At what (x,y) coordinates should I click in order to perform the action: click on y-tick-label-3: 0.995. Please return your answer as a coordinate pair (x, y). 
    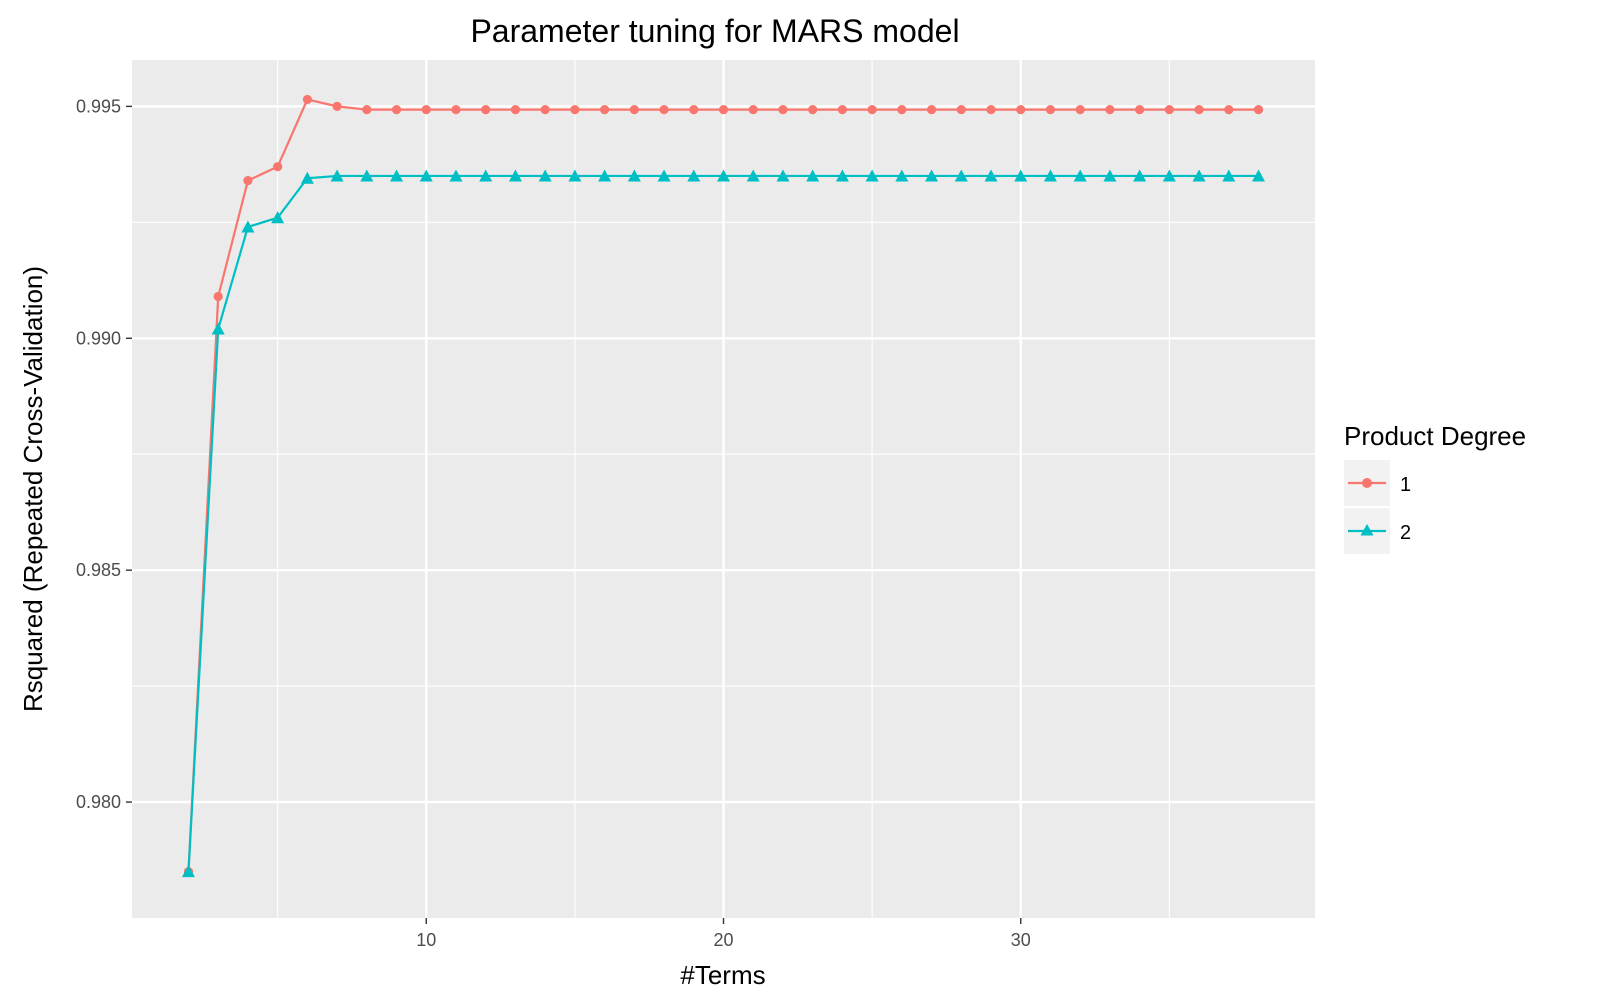
    Looking at the image, I should click on (98, 106).